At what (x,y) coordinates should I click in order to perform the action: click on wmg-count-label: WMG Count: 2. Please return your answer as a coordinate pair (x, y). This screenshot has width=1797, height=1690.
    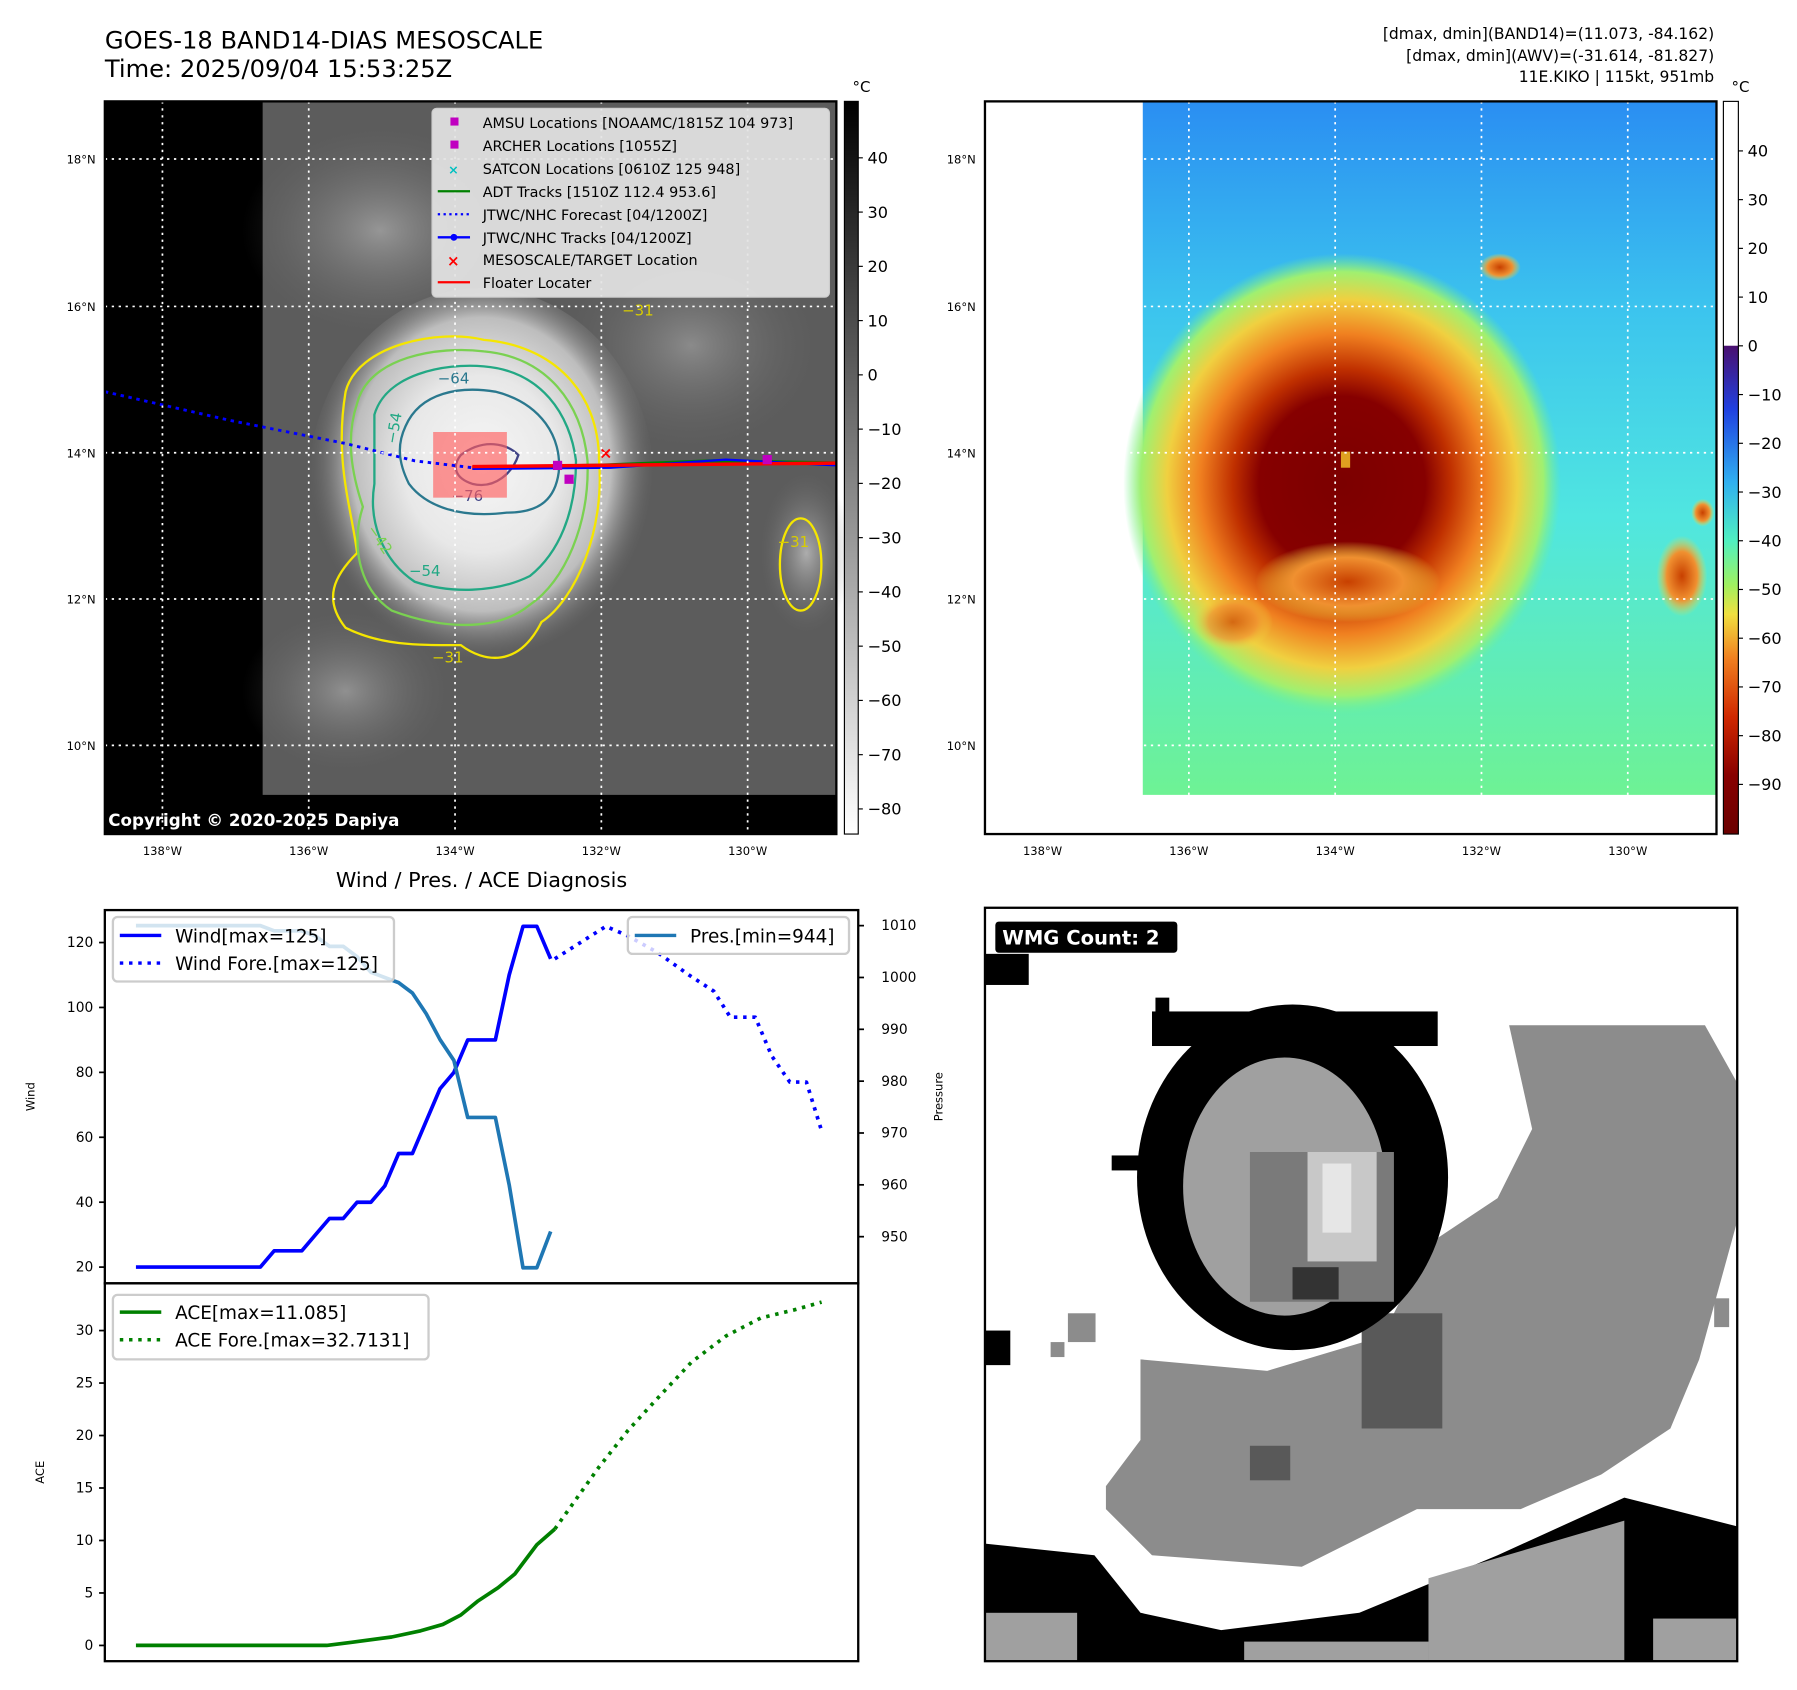
    Looking at the image, I should click on (1080, 938).